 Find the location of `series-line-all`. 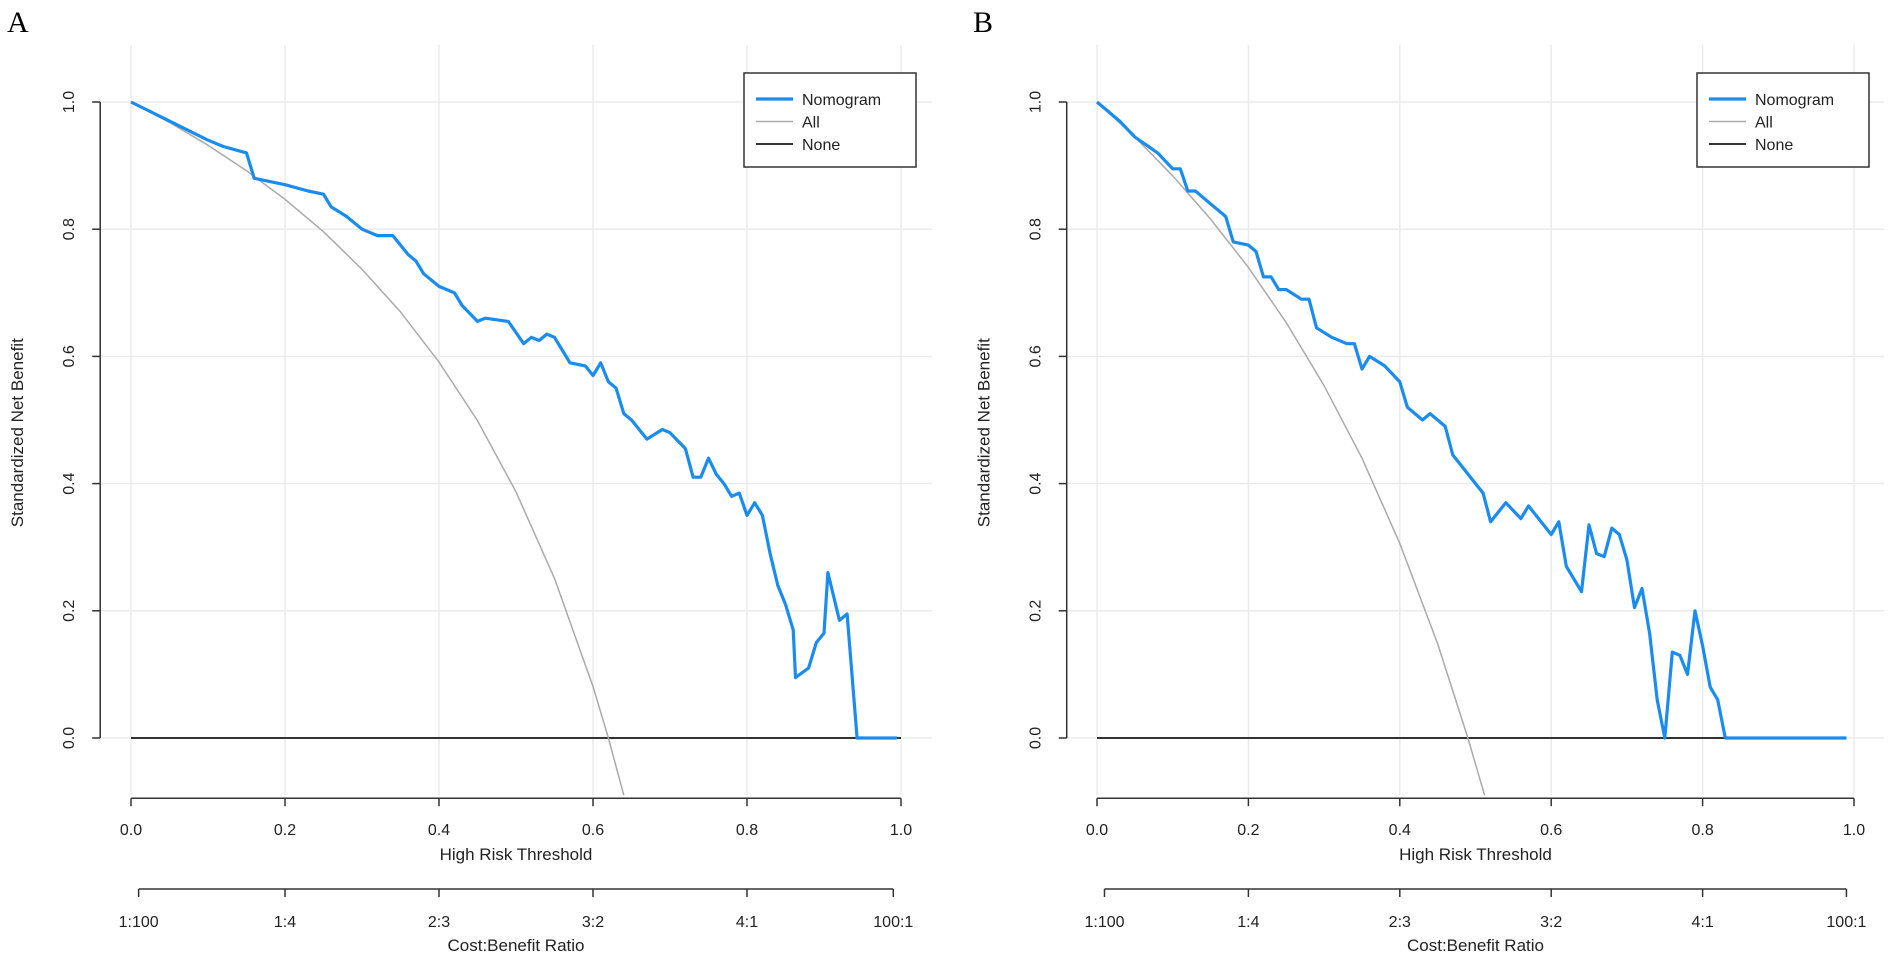

series-line-all is located at coordinates (1291, 448).